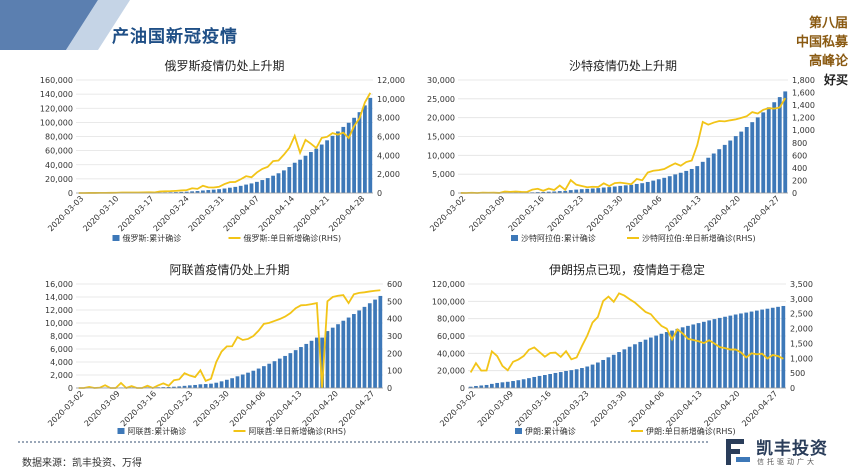 Image resolution: width=852 pixels, height=475 pixels. Describe the element at coordinates (699, 238) in the screenshot. I see `legend-label-daily: 沙特阿拉伯:单日新增确诊(RHS)` at that location.